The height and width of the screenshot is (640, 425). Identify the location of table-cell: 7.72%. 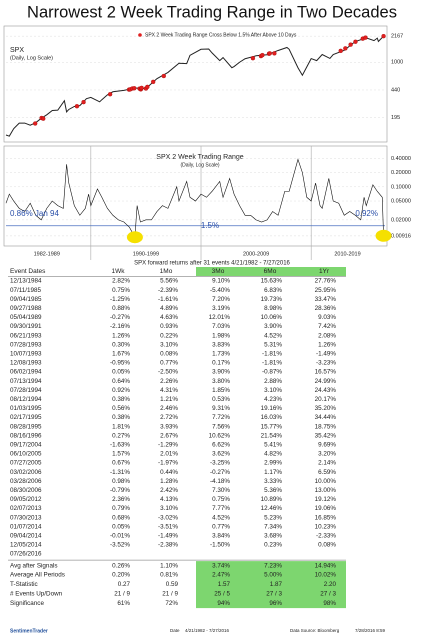
(221, 417).